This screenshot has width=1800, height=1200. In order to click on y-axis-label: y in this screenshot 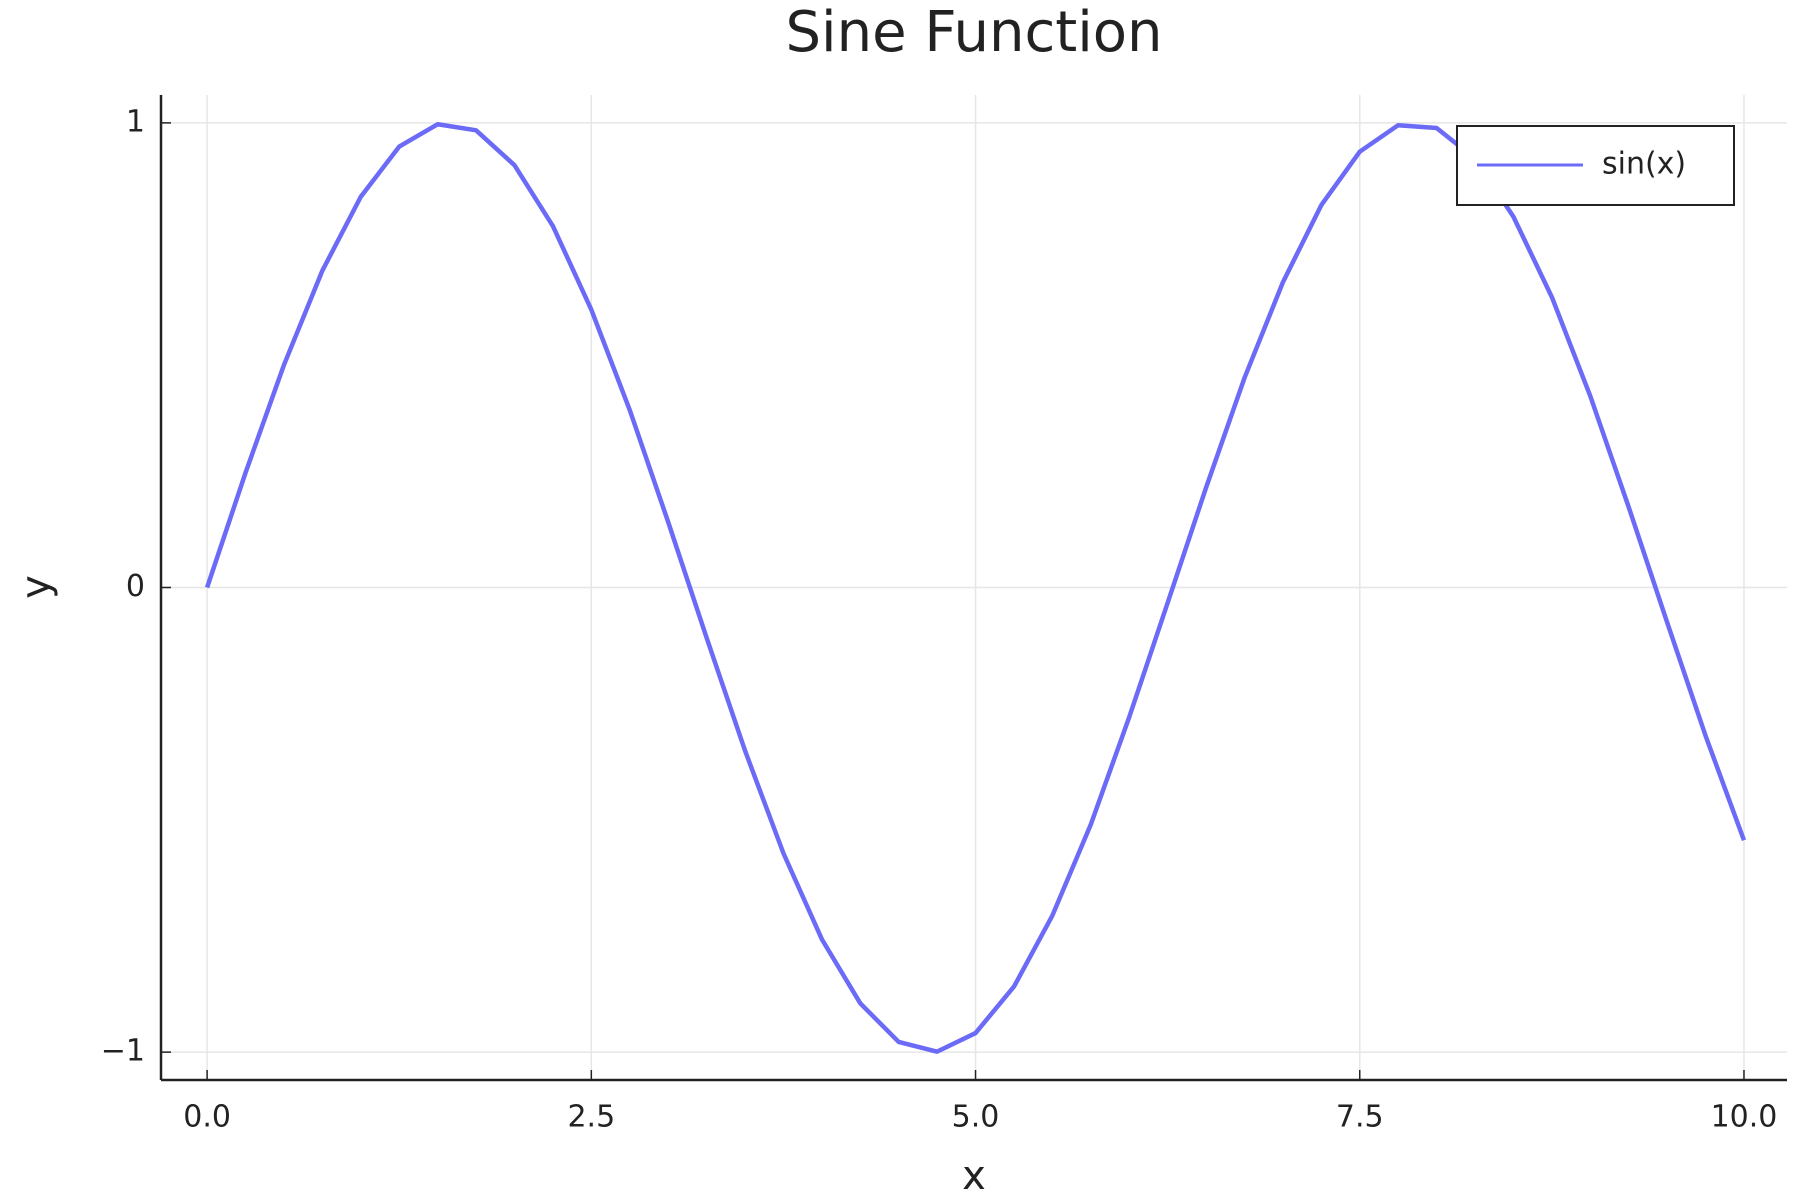, I will do `click(36, 587)`.